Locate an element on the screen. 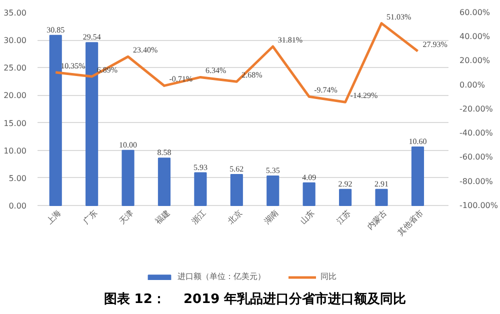  y-tick-label: 10.00 is located at coordinates (15, 151).